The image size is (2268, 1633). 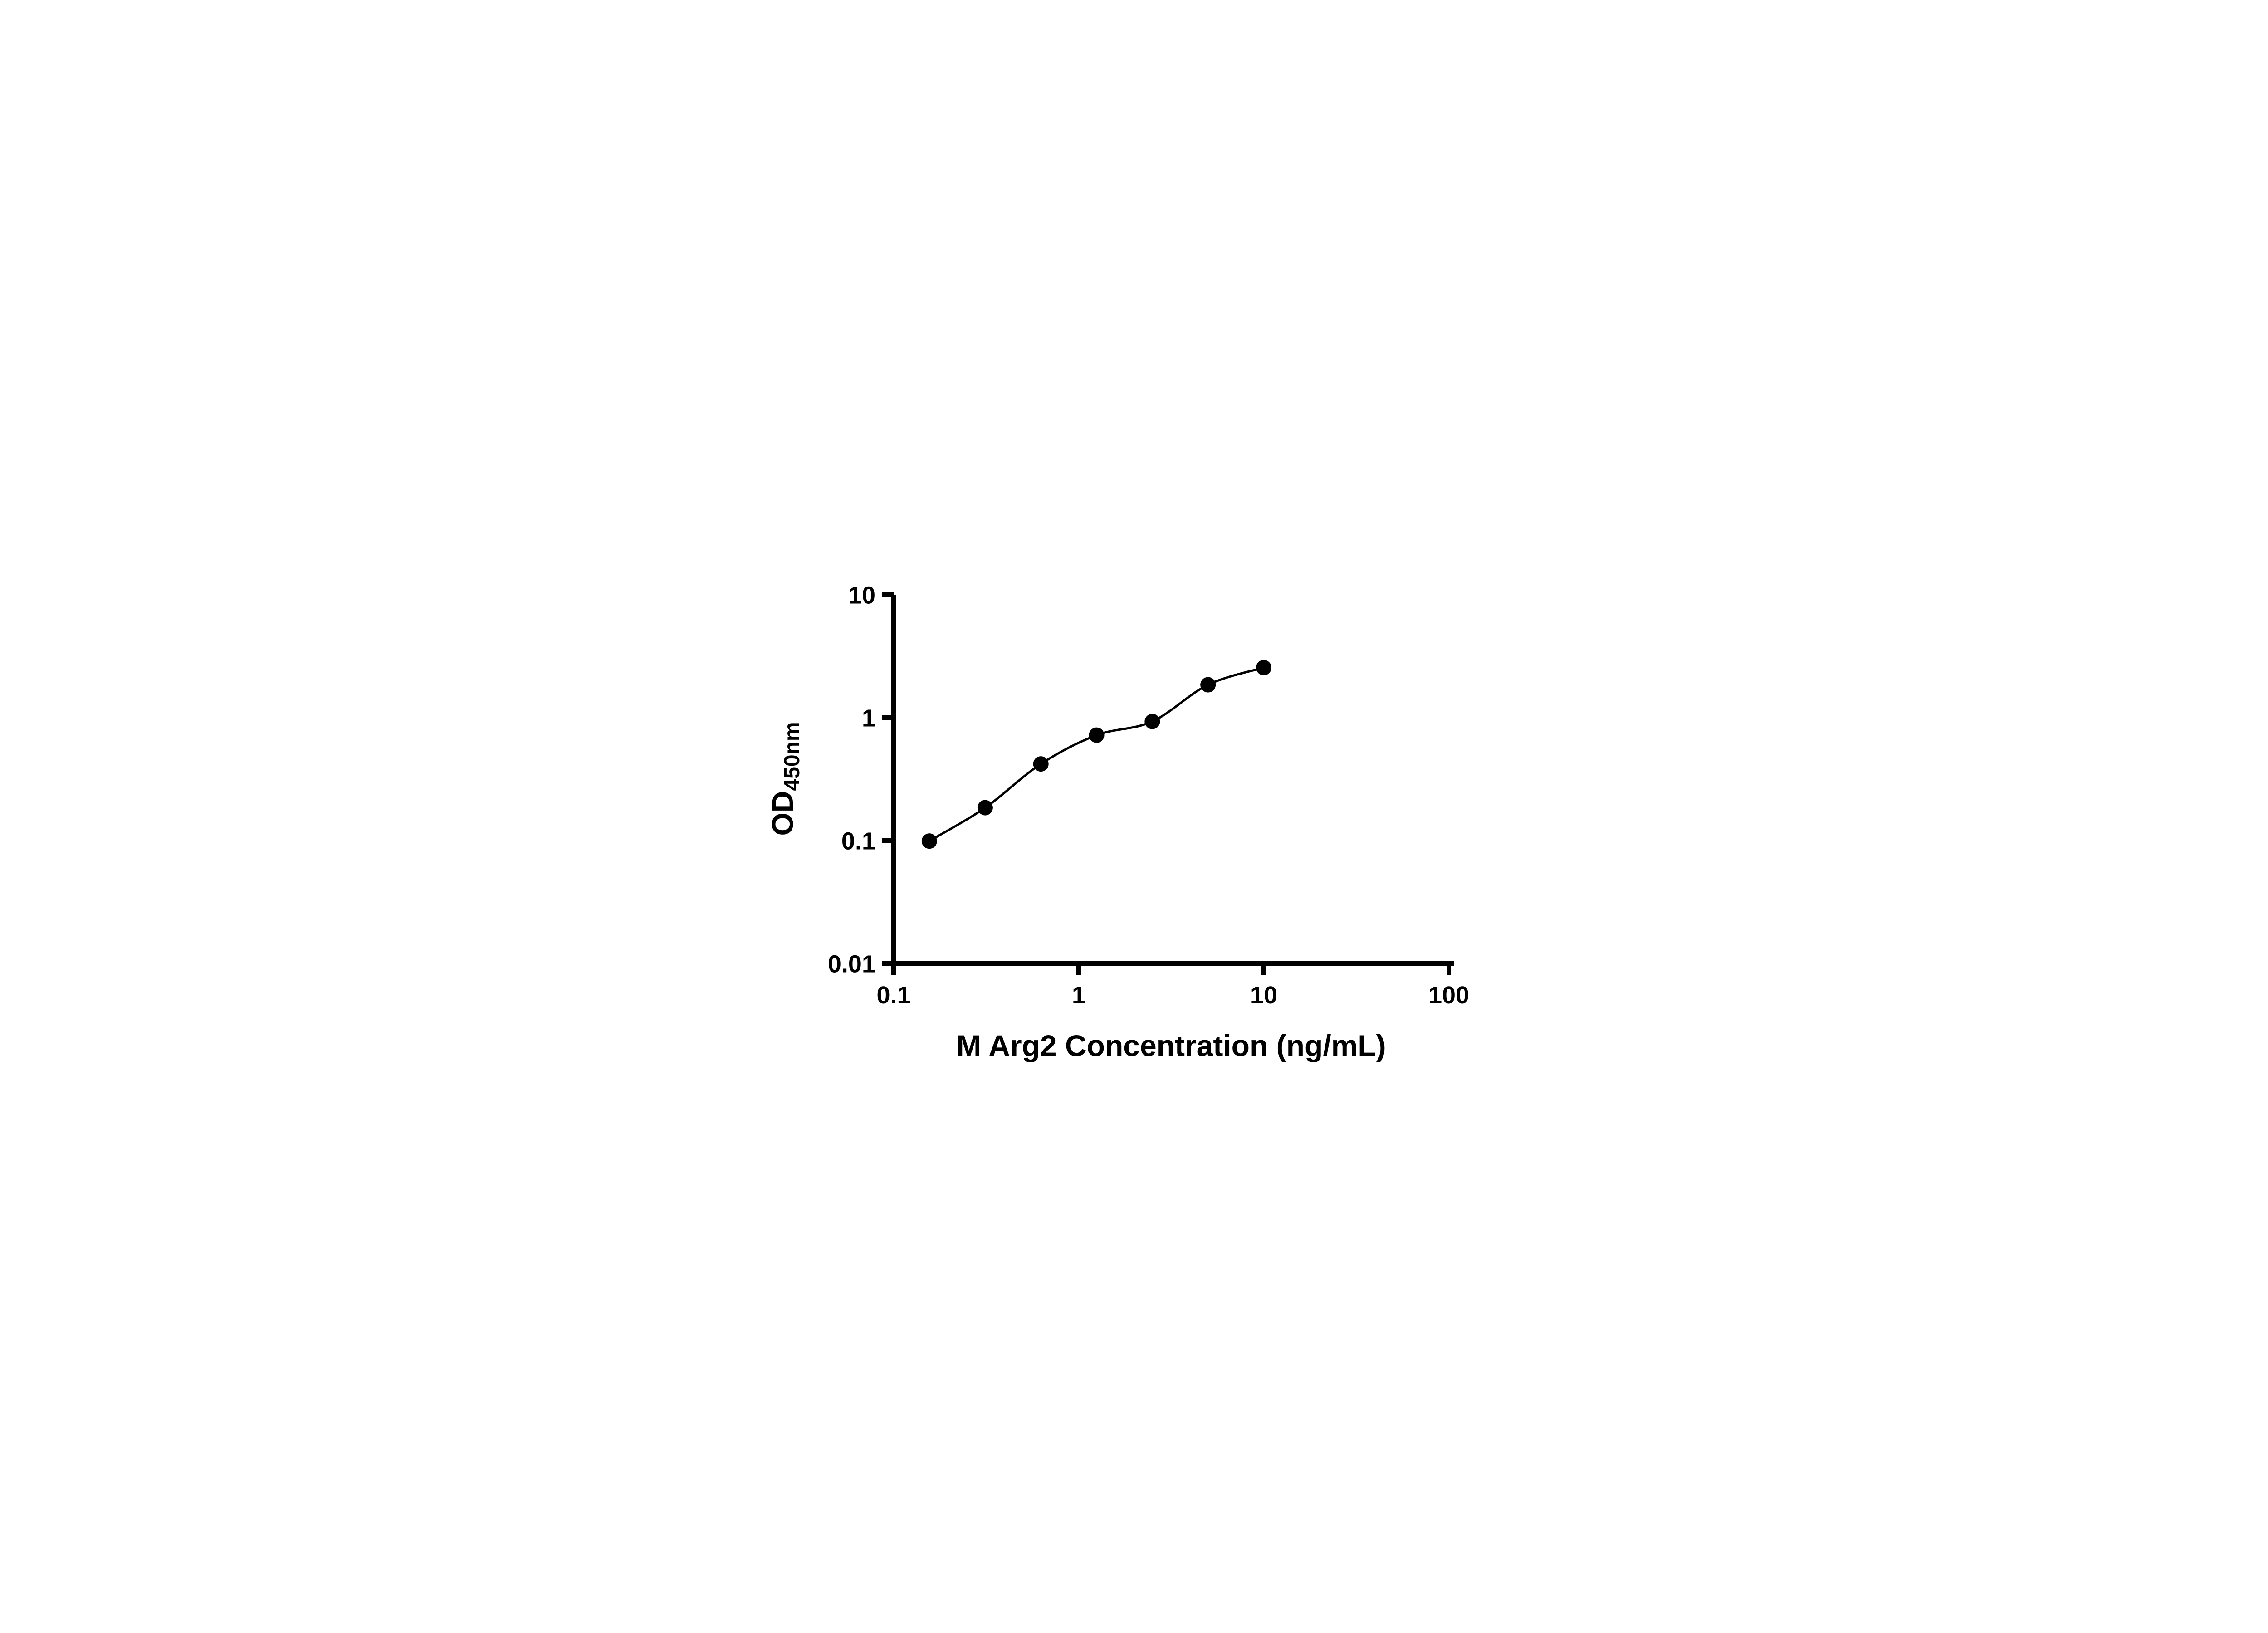 I want to click on y-axis-title-subscript: 450nm, so click(x=792, y=756).